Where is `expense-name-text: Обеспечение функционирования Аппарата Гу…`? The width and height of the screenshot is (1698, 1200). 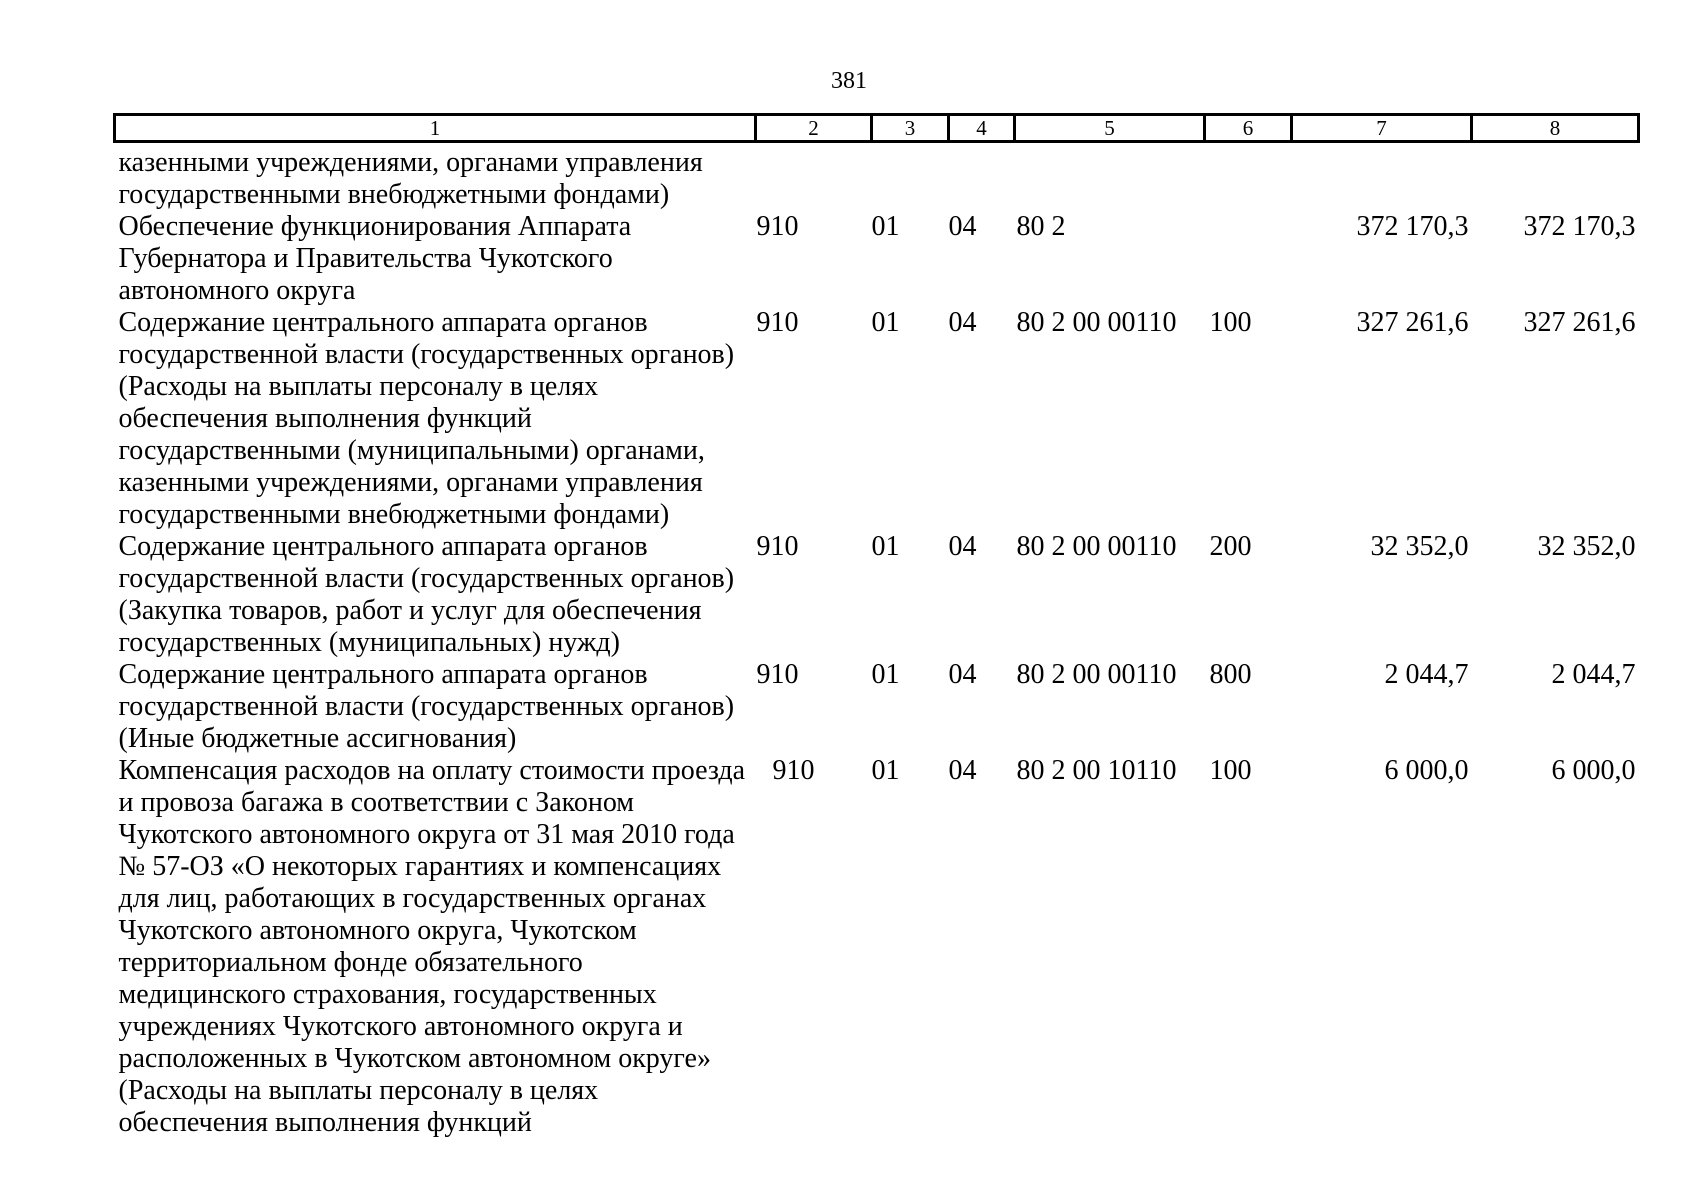
expense-name-text: Обеспечение функционирования Аппарата Гу… is located at coordinates (375, 258).